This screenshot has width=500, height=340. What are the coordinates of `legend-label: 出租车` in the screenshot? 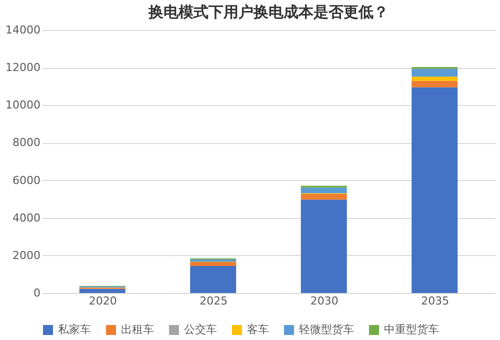 It's located at (137, 329).